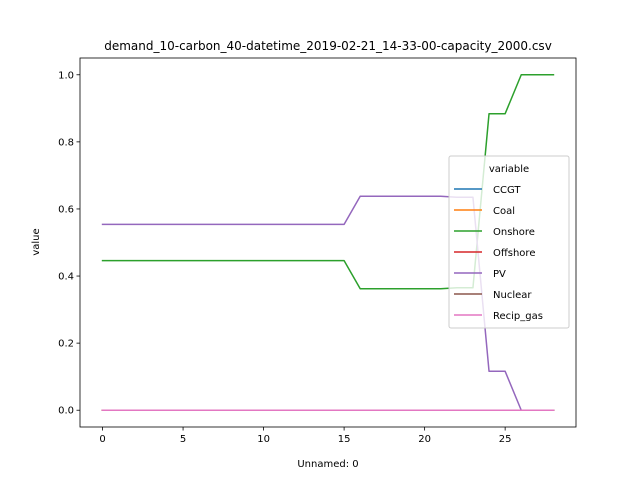 This screenshot has width=640, height=480. Describe the element at coordinates (66, 277) in the screenshot. I see `y-tick-label: 0.4` at that location.